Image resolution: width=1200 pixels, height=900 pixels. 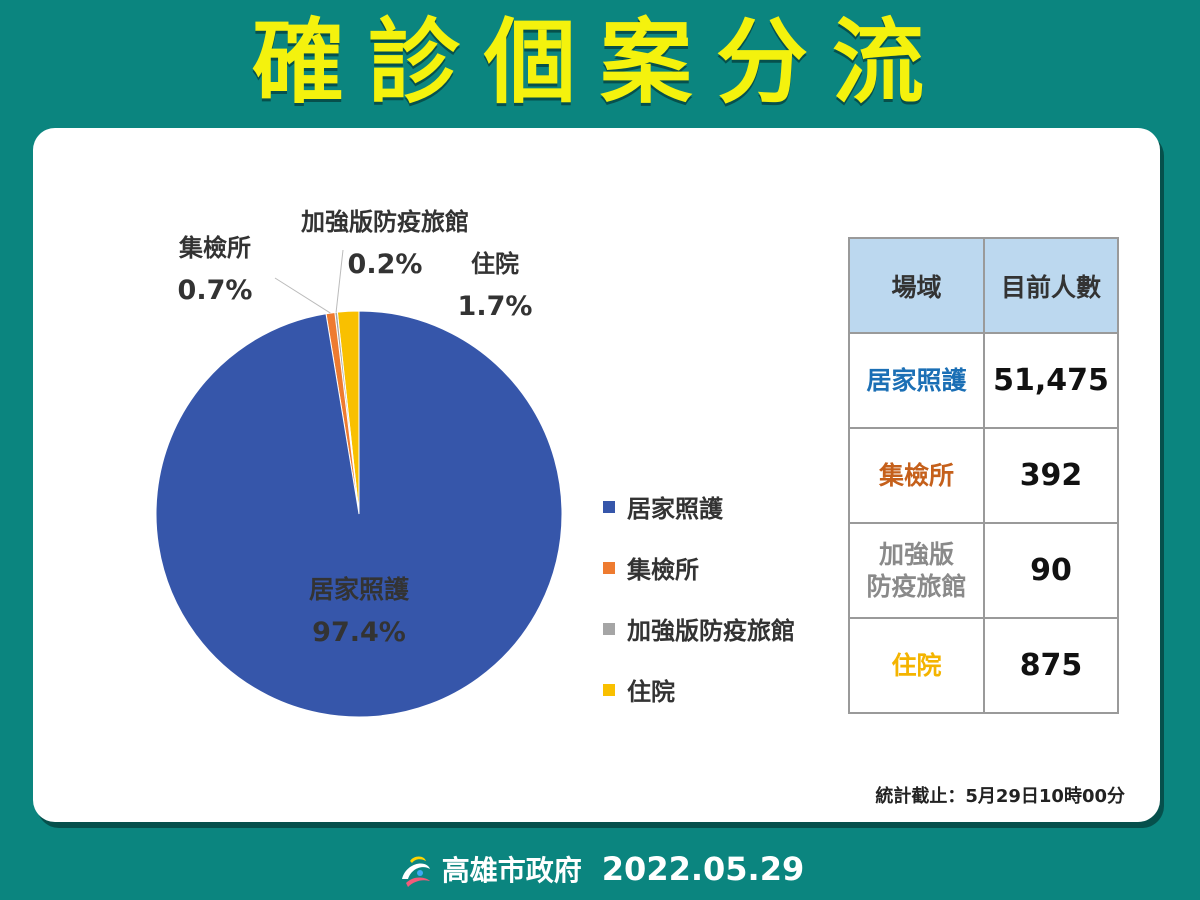 I want to click on row-name-line: 居家照護, so click(x=916, y=380).